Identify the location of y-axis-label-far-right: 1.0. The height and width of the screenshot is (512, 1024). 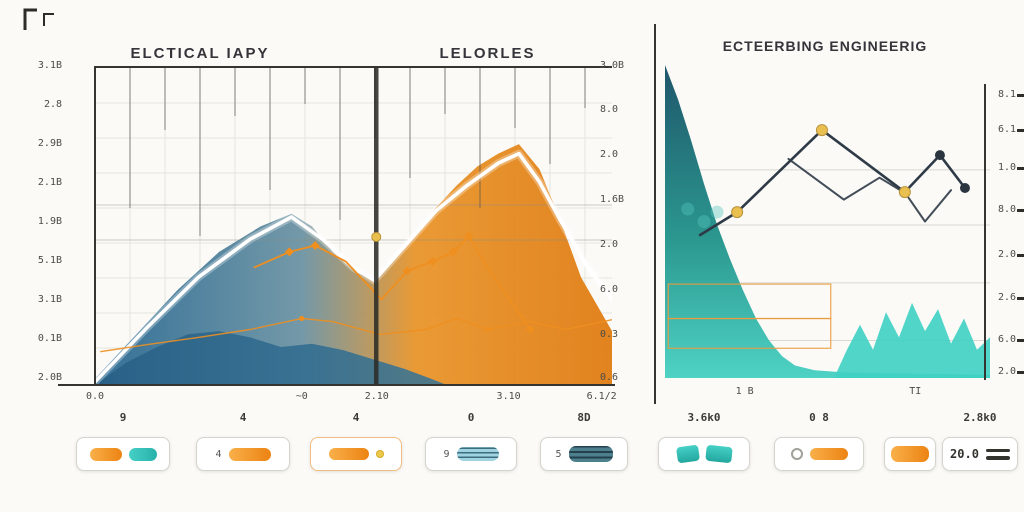
(1006, 167).